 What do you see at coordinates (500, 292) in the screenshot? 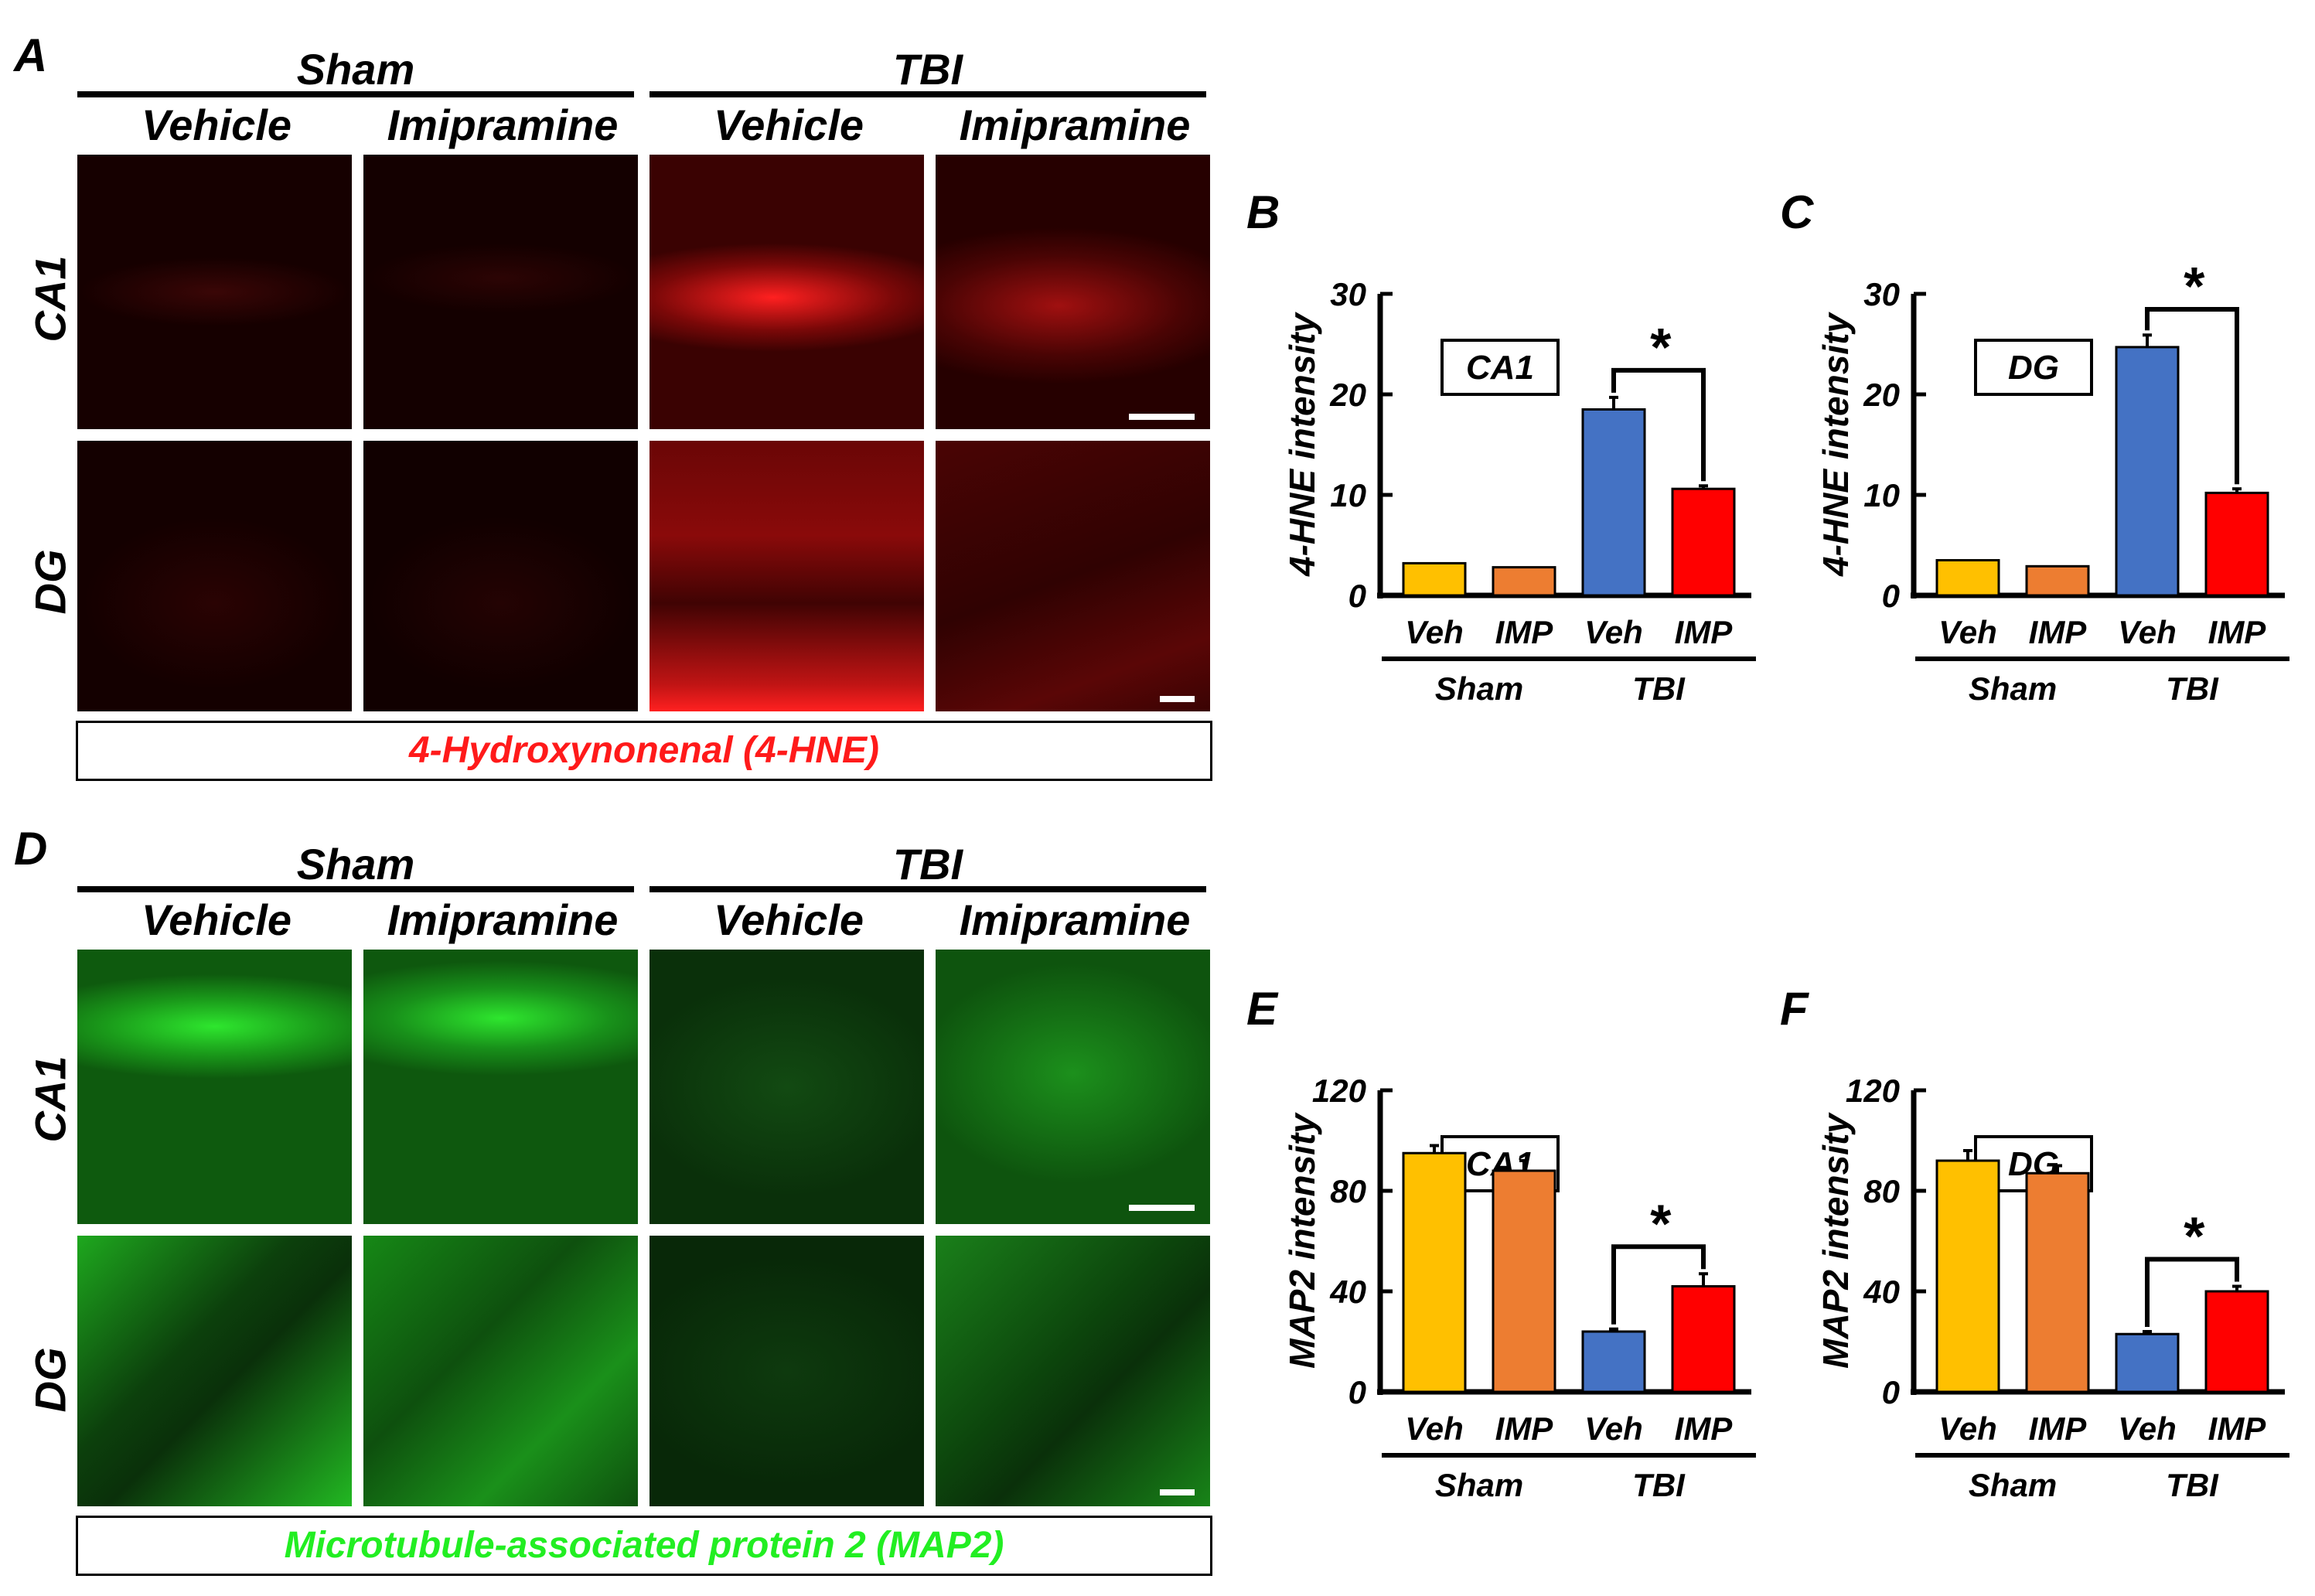
I see `micrograph-hne-ca1-sham-imipramine` at bounding box center [500, 292].